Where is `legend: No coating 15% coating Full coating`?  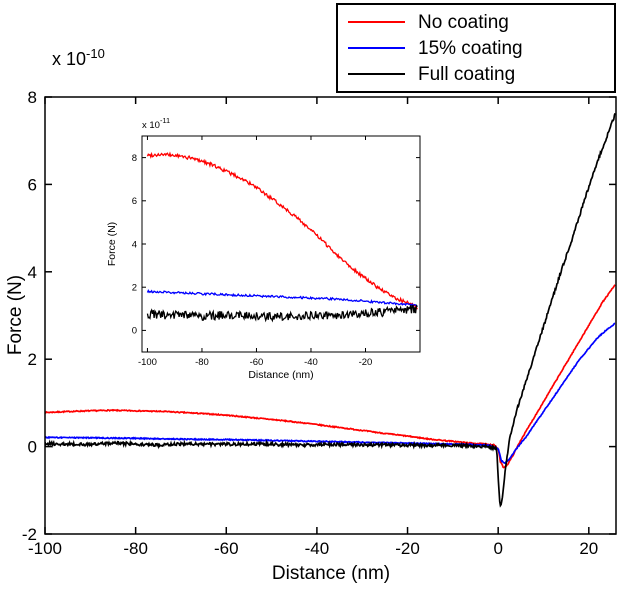
legend: No coating 15% coating Full coating is located at coordinates (476, 48).